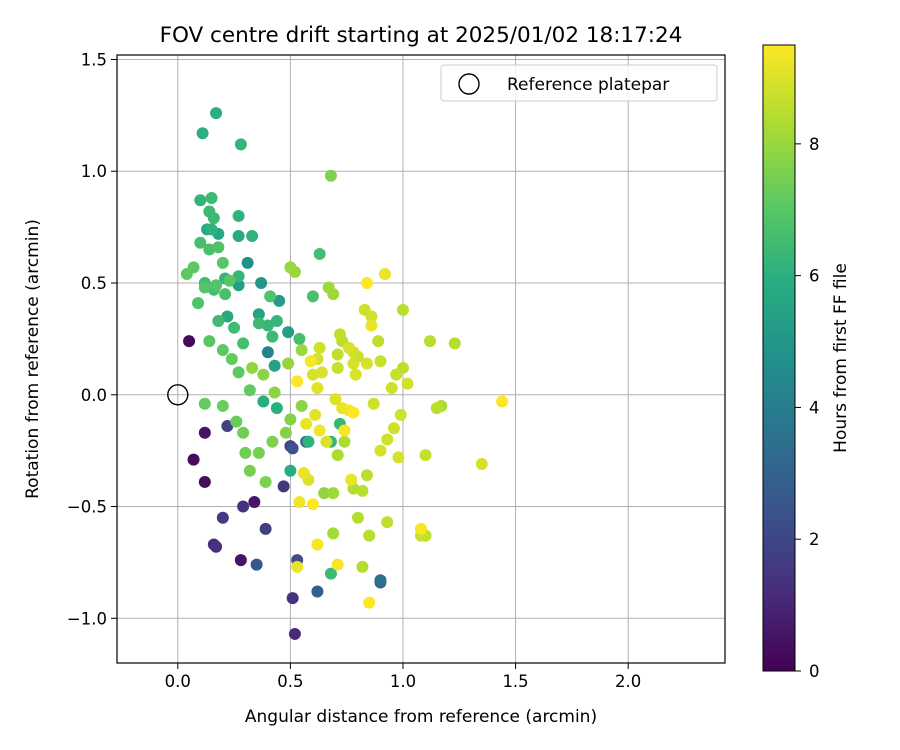 Image resolution: width=900 pixels, height=750 pixels. What do you see at coordinates (779, 358) in the screenshot?
I see `colorbar-gradient` at bounding box center [779, 358].